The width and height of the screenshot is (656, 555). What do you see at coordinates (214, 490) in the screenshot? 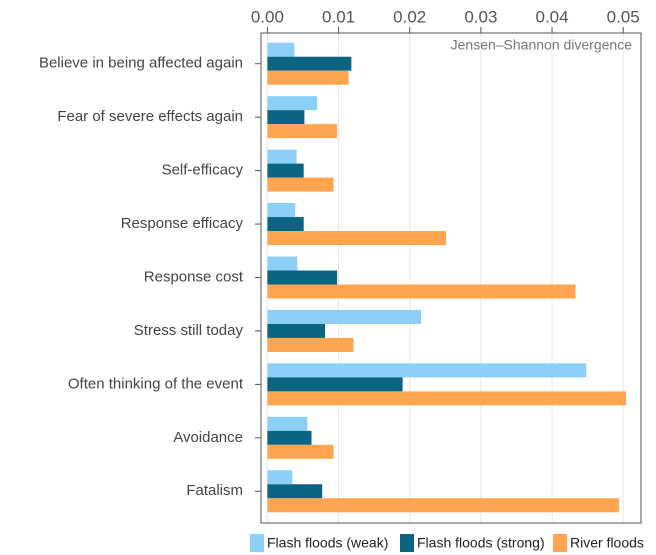
I see `y-tick-label: Fatalism` at bounding box center [214, 490].